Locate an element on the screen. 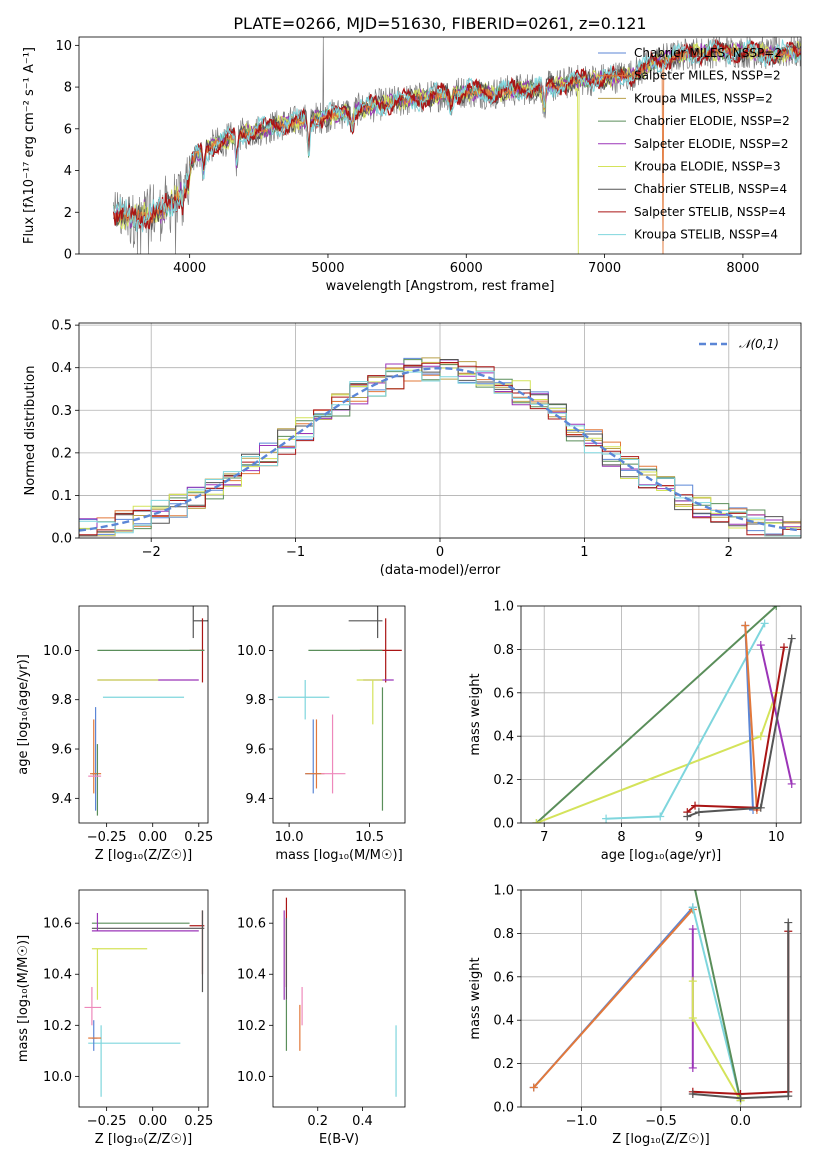 Image resolution: width=819 pixels, height=1170 pixels. x-tick-label: 4000 is located at coordinates (189, 268).